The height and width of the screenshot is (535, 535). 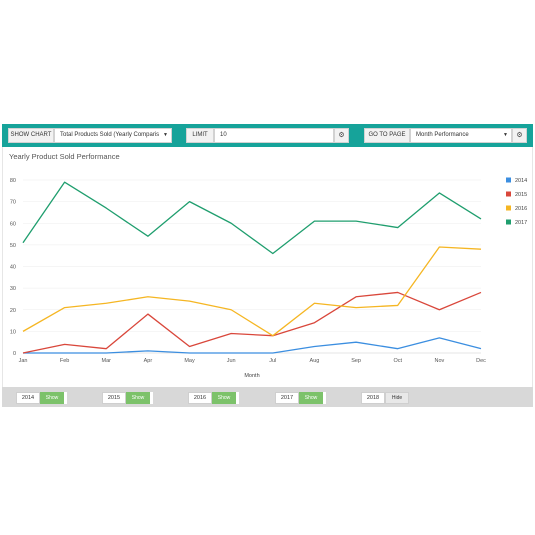 What do you see at coordinates (252, 345) in the screenshot?
I see `series-line-2014` at bounding box center [252, 345].